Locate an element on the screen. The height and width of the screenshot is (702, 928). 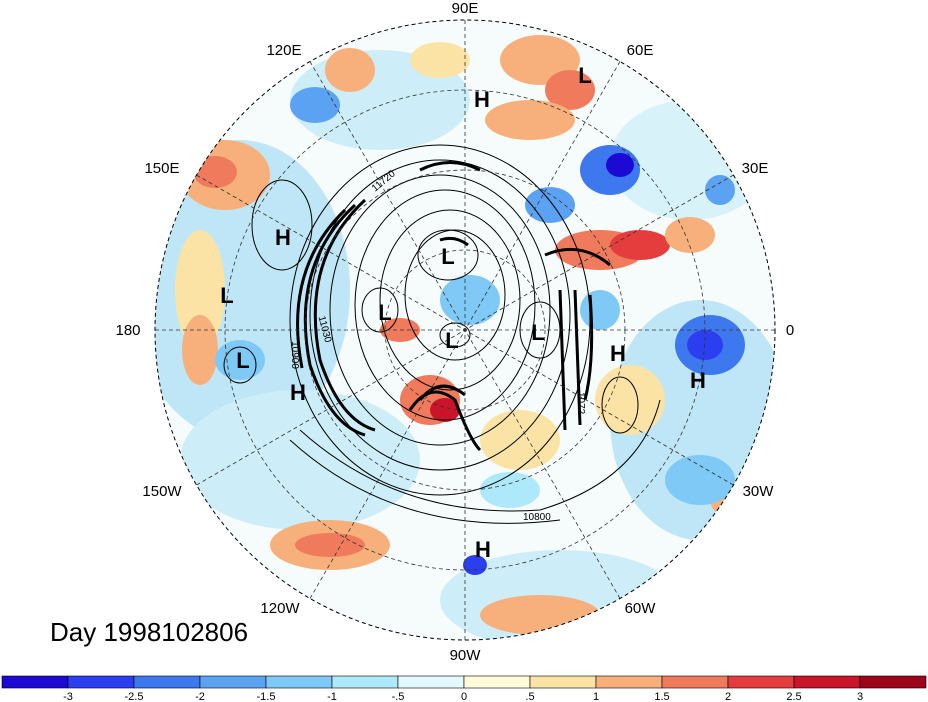
lon-label: 30E is located at coordinates (755, 168).